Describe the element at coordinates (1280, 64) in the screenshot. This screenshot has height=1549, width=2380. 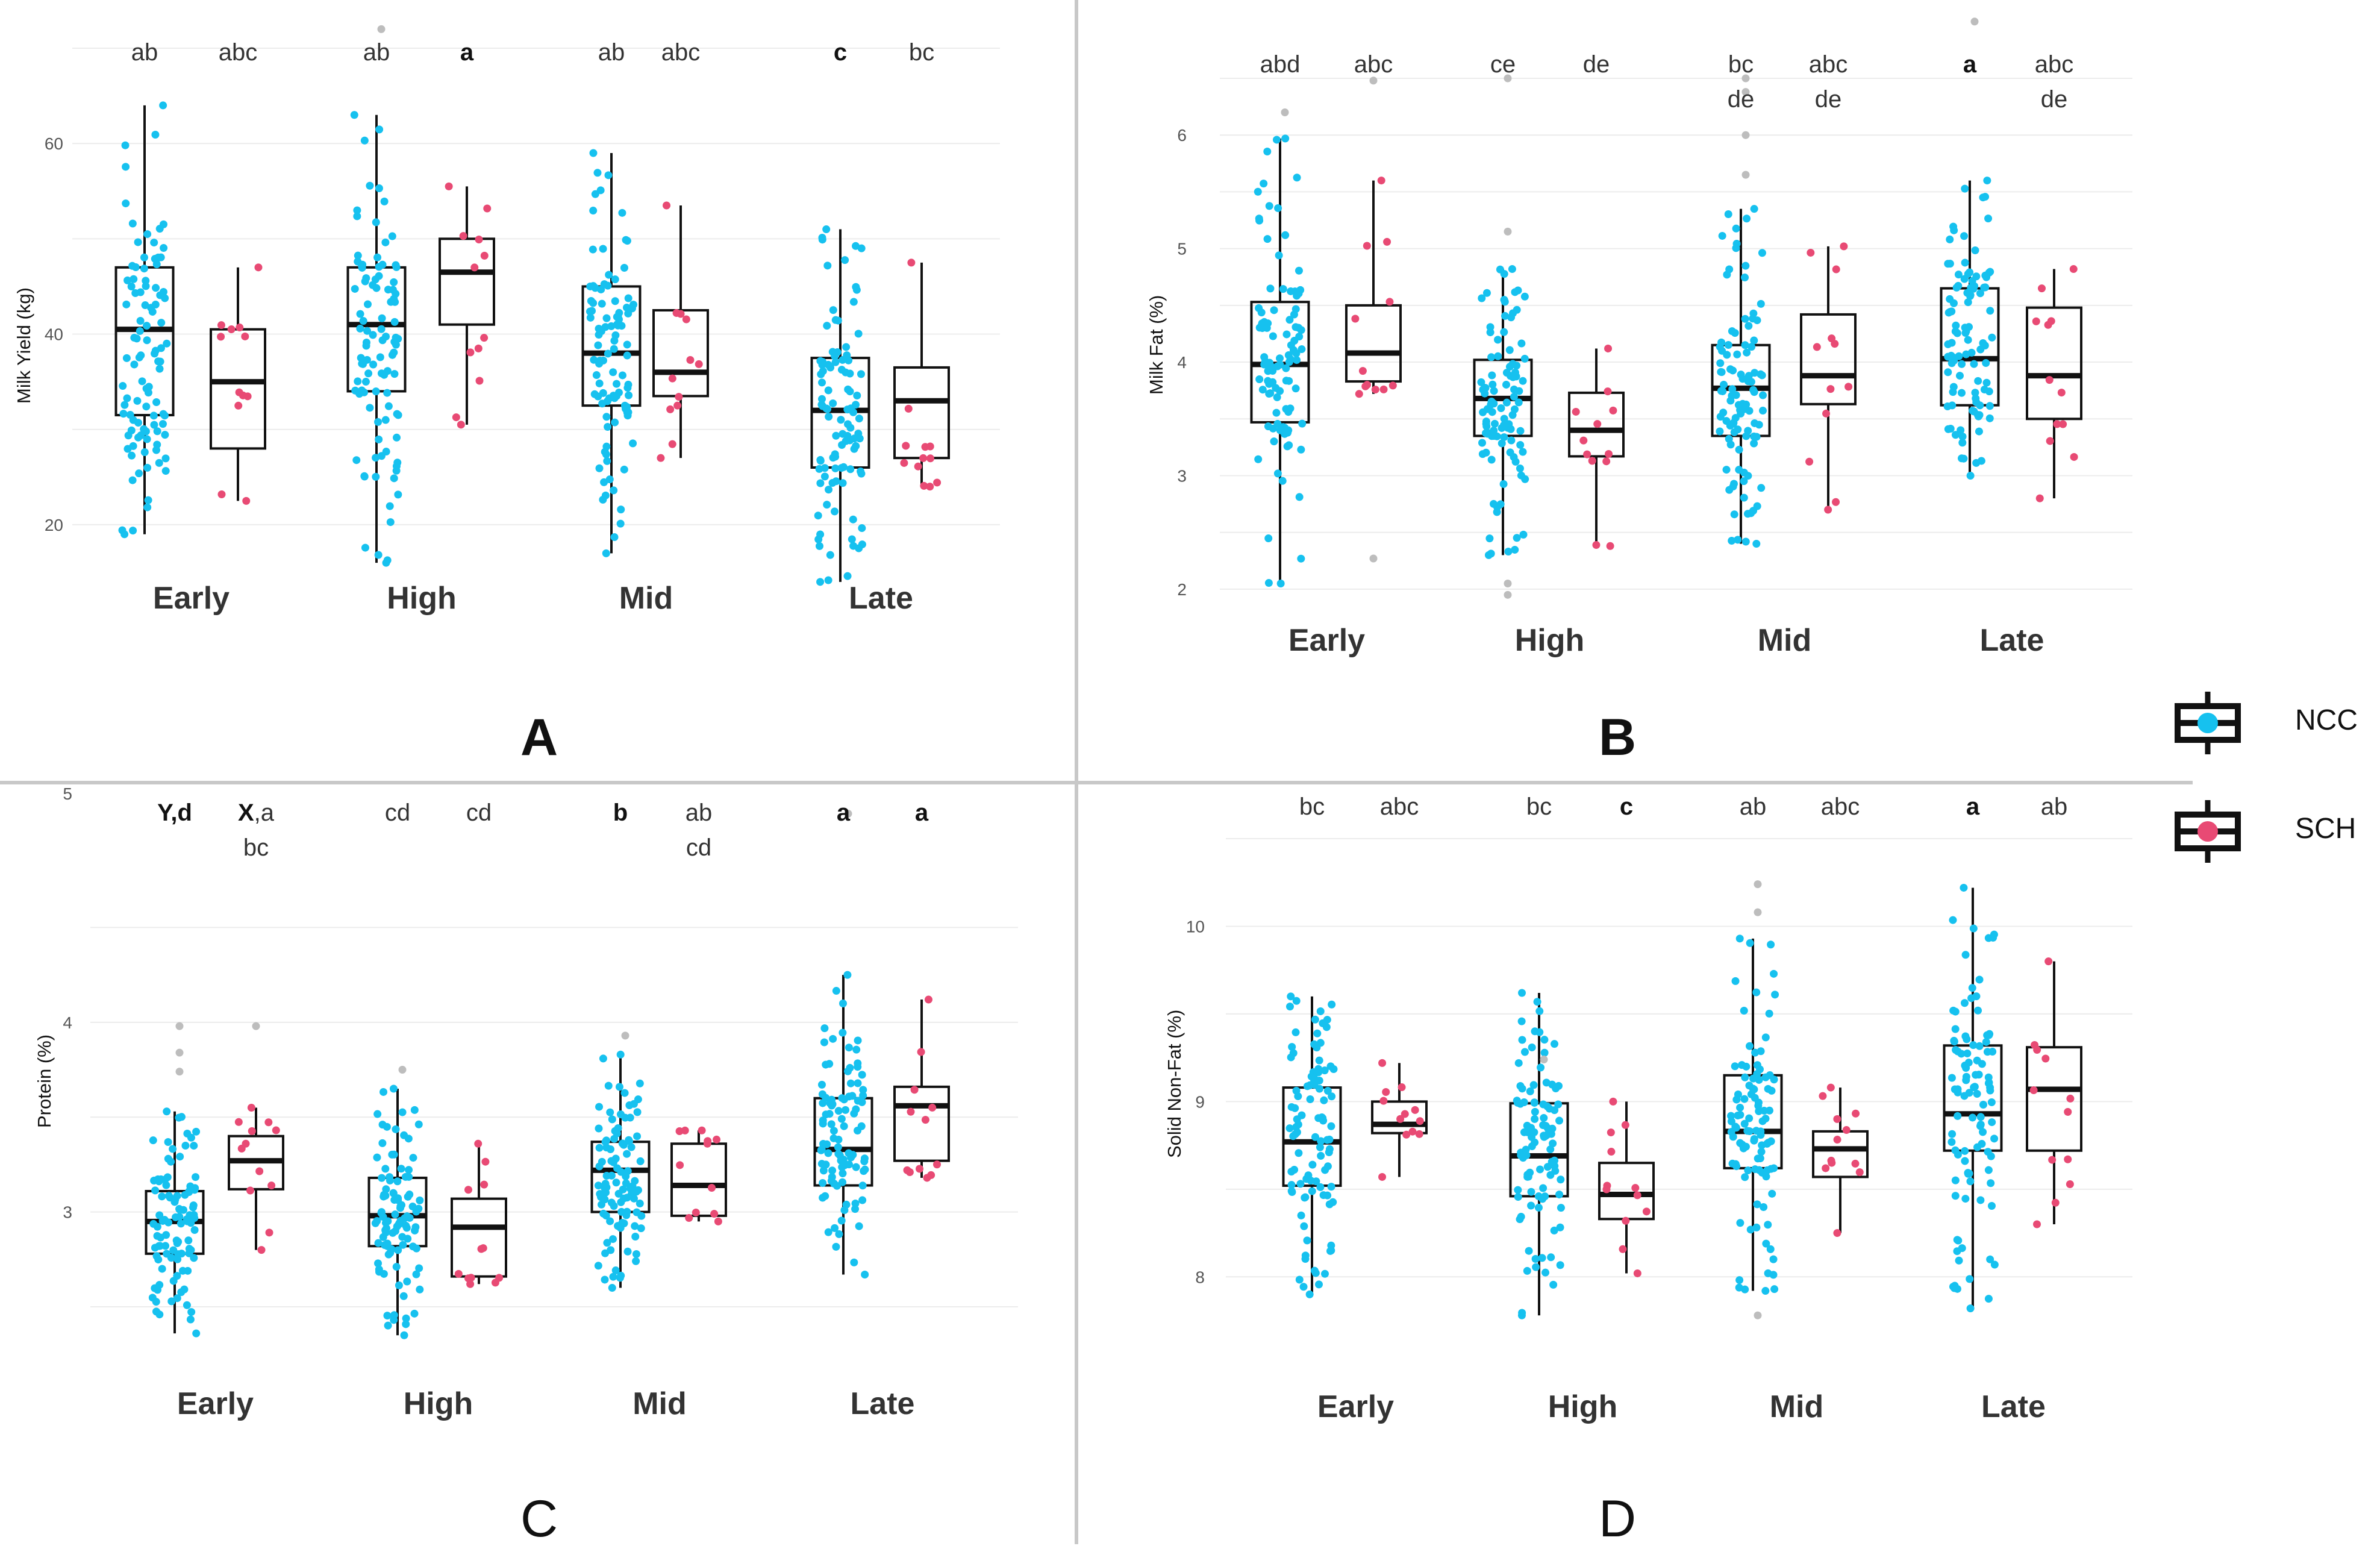
I see `significance-letter: abd` at that location.